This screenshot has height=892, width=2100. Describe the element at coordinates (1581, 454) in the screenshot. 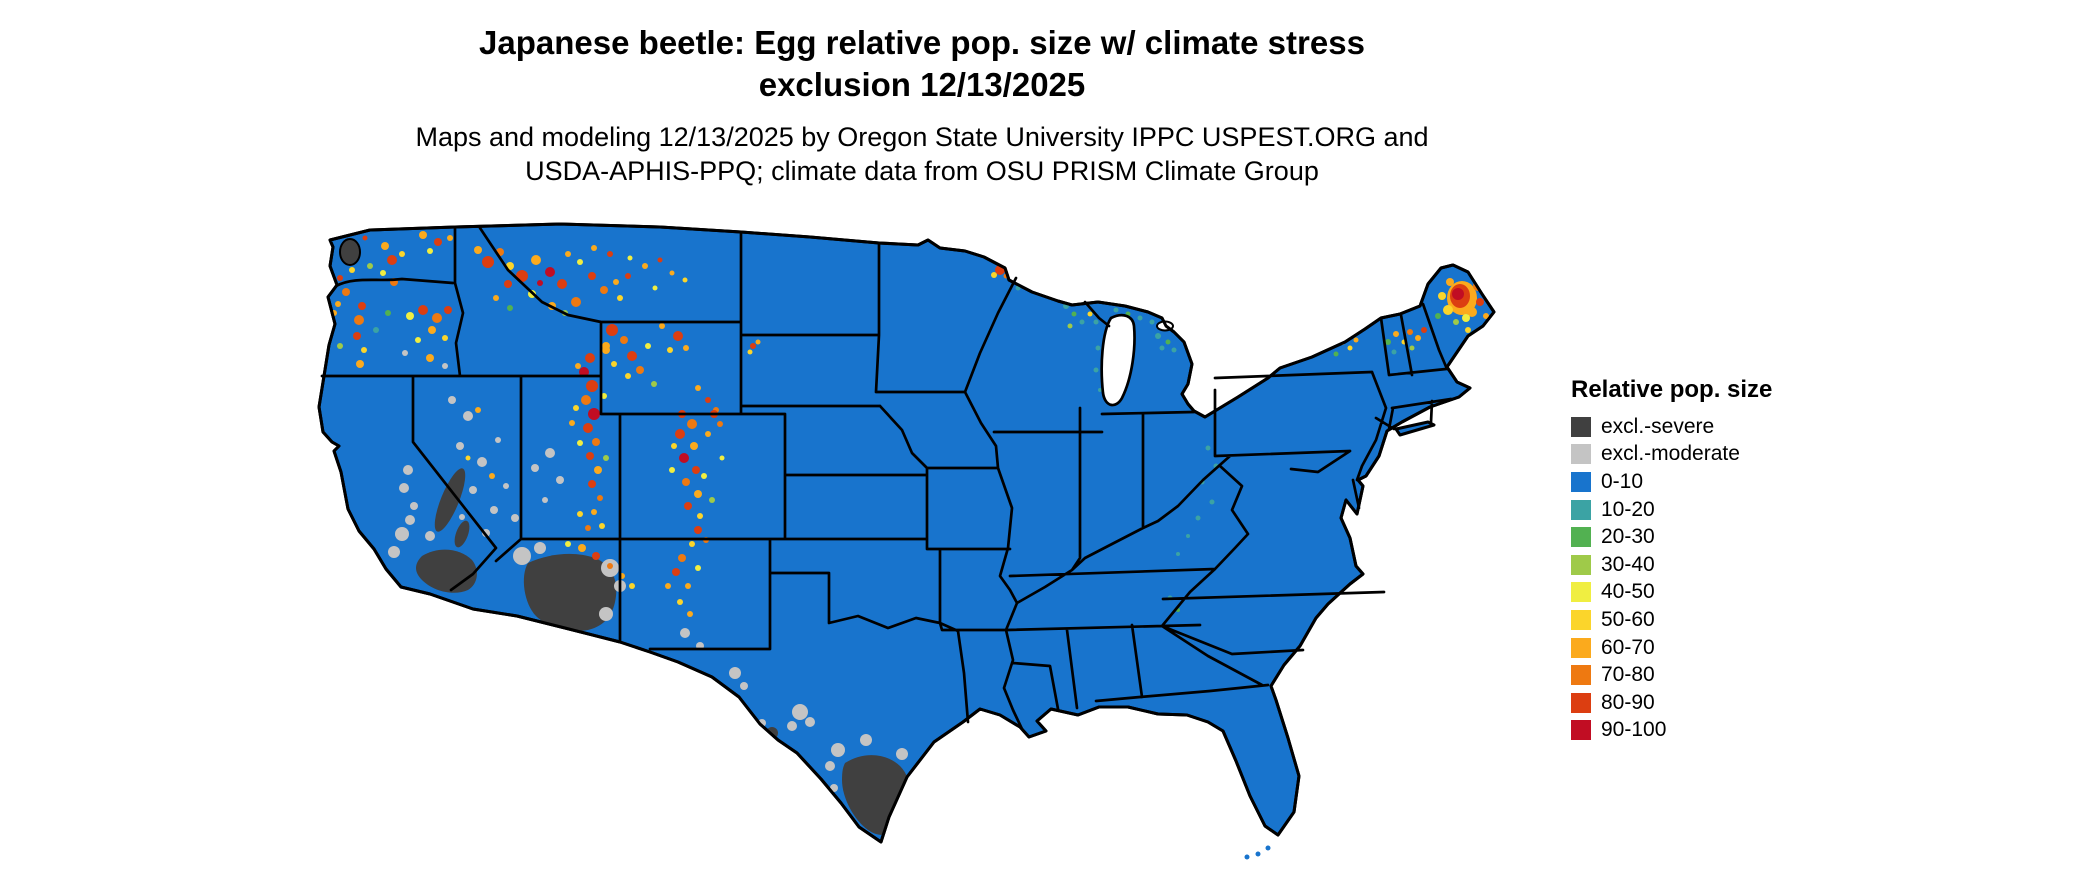

I see `legend-swatch-excl-moderate` at that location.